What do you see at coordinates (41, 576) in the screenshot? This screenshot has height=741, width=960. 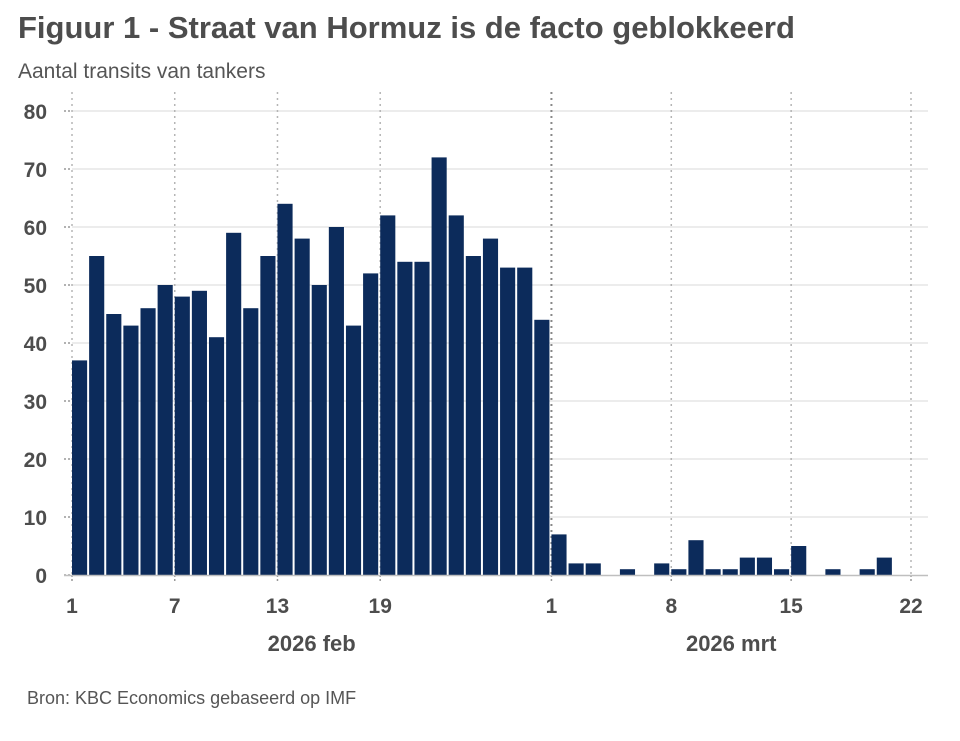 I see `y-tick-label: 0` at bounding box center [41, 576].